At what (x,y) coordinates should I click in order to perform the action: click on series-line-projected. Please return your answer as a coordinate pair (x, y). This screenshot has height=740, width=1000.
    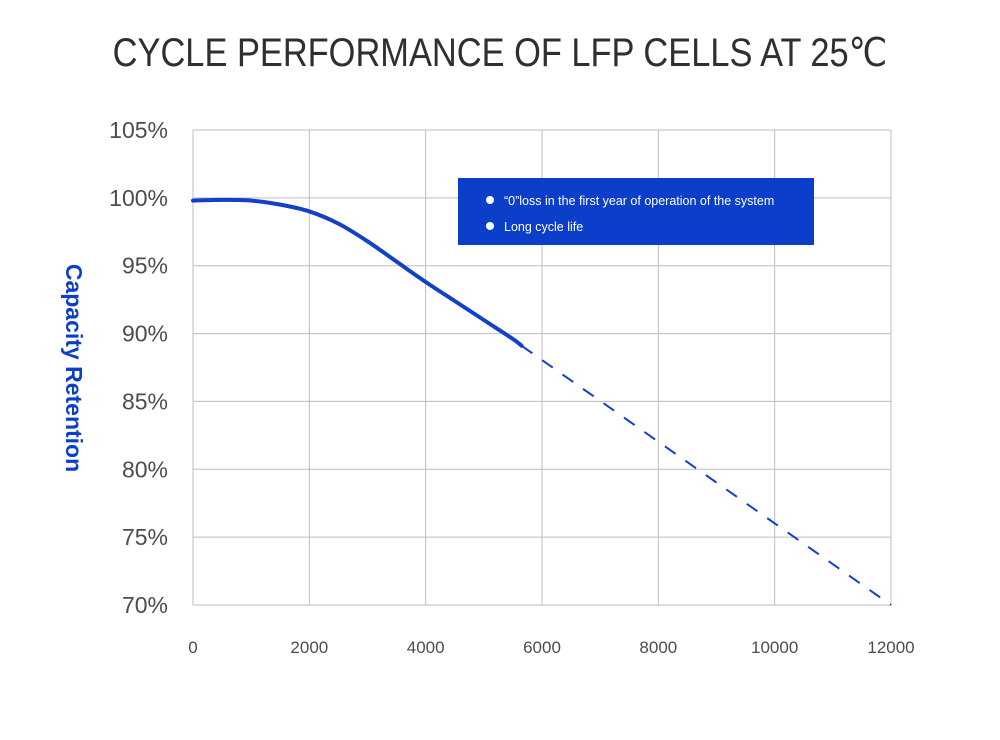
    Looking at the image, I should click on (706, 475).